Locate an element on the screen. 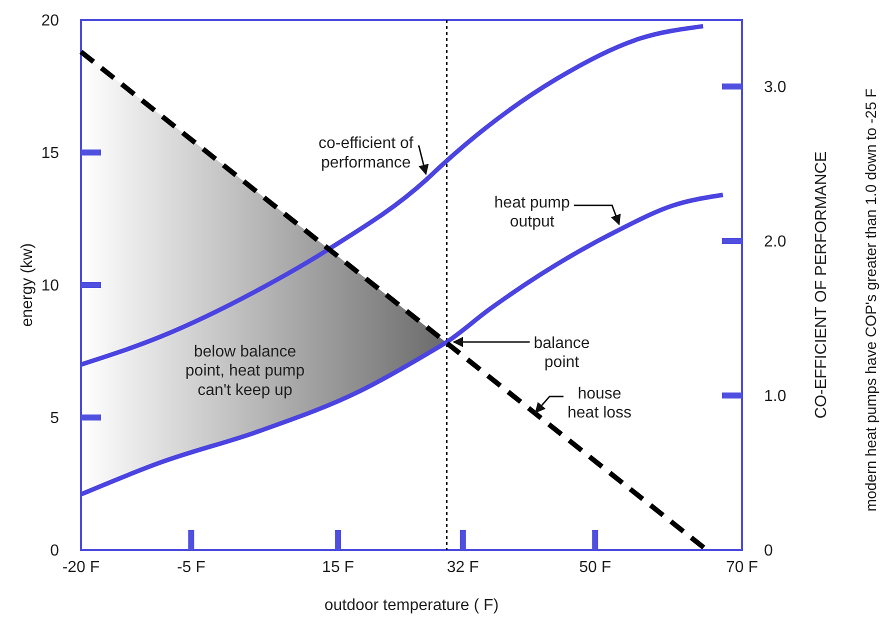 The height and width of the screenshot is (618, 890). annotation: balance point is located at coordinates (562, 353).